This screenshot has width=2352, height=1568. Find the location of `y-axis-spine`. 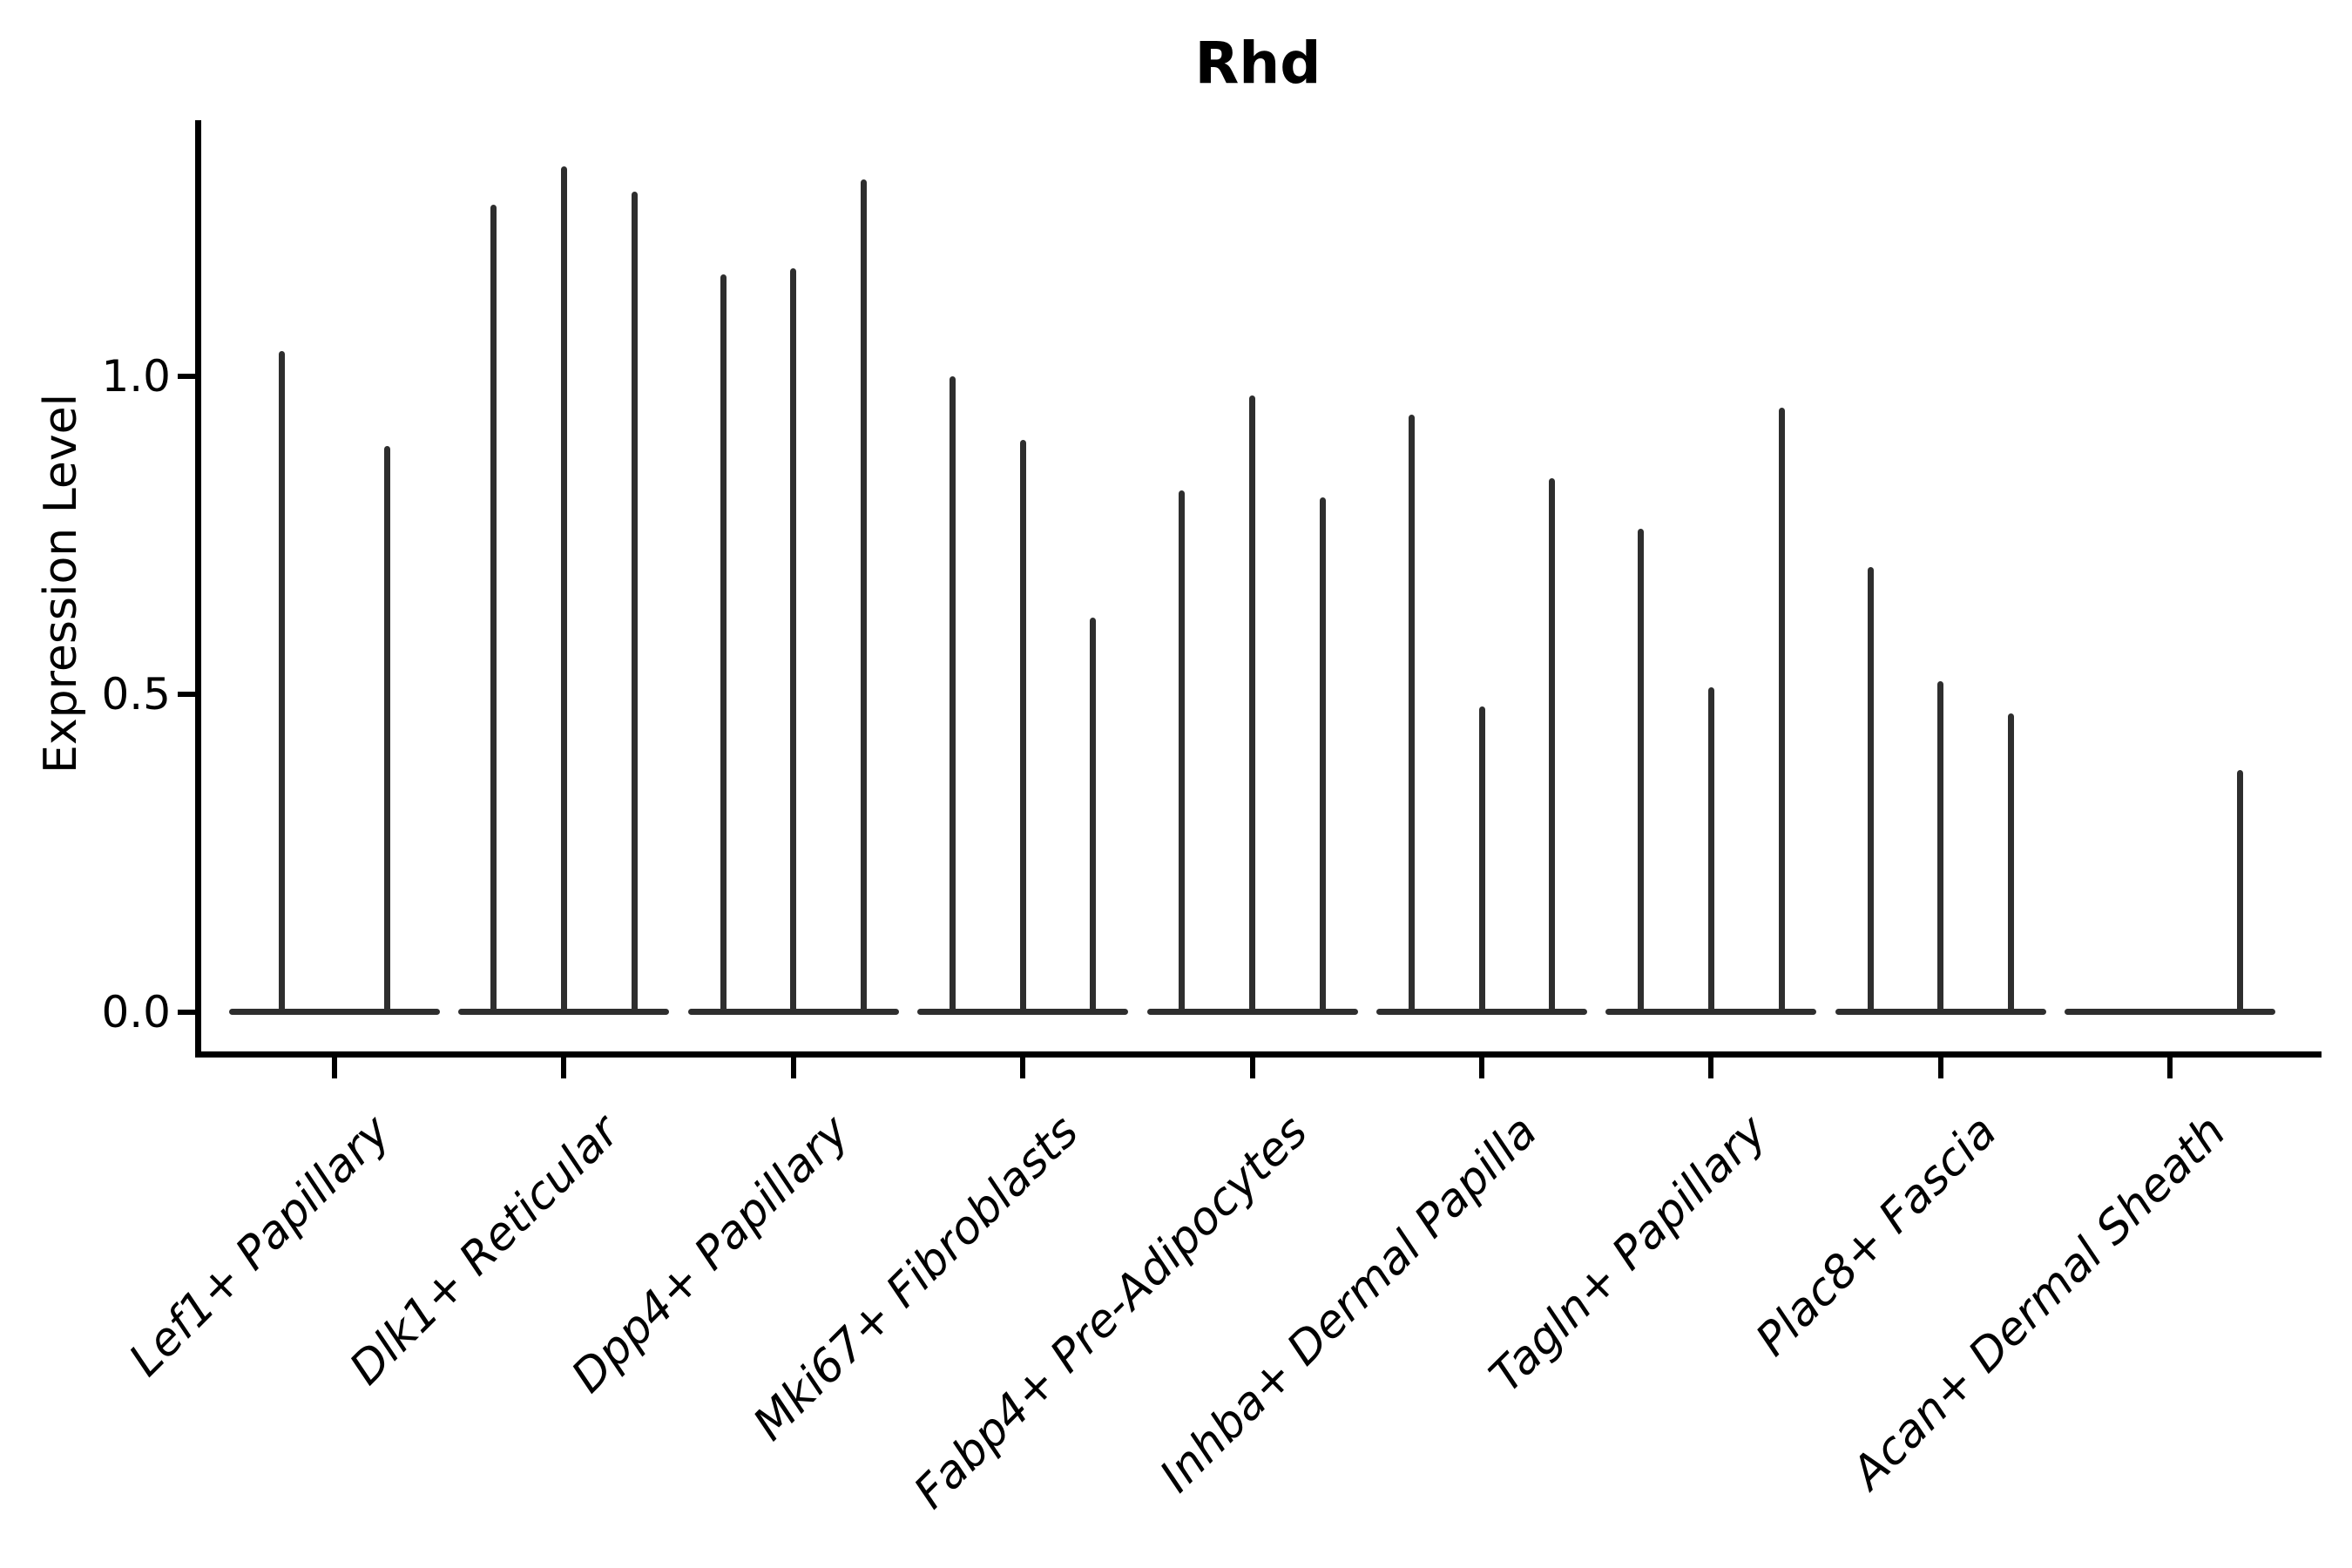

y-axis-spine is located at coordinates (198, 589).